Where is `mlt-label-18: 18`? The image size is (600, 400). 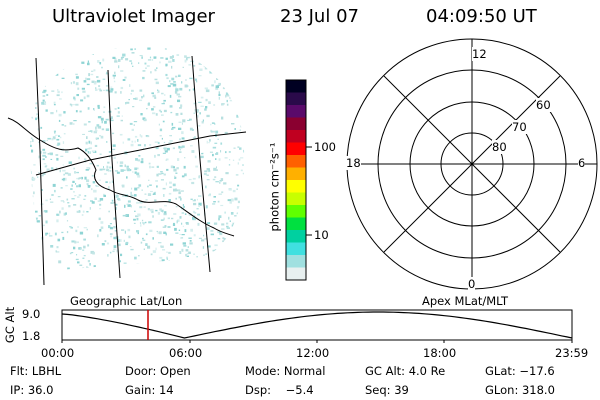 mlt-label-18: 18 is located at coordinates (353, 163).